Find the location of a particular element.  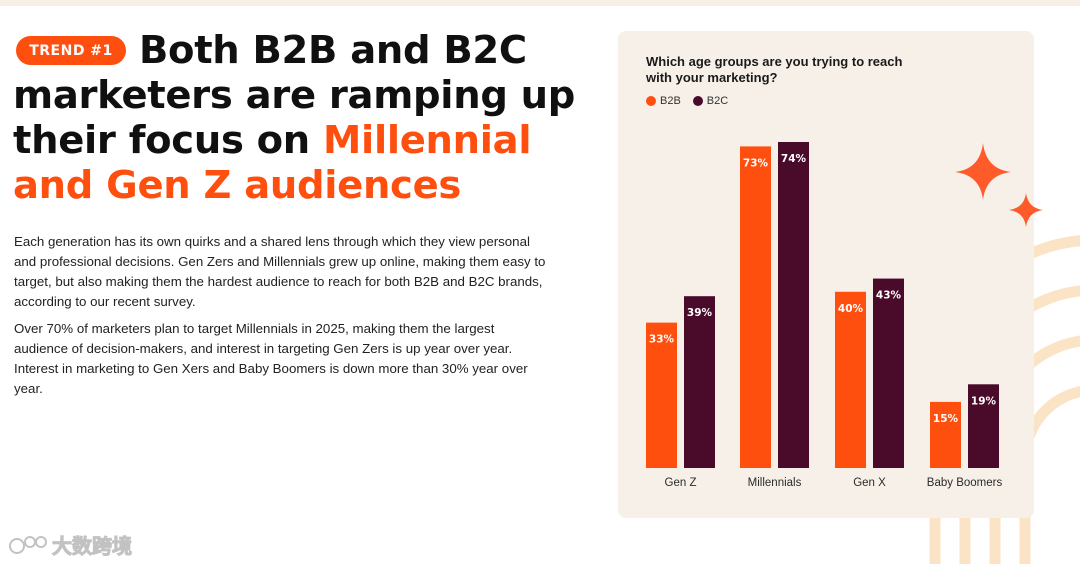

category-label: Gen X is located at coordinates (869, 483).